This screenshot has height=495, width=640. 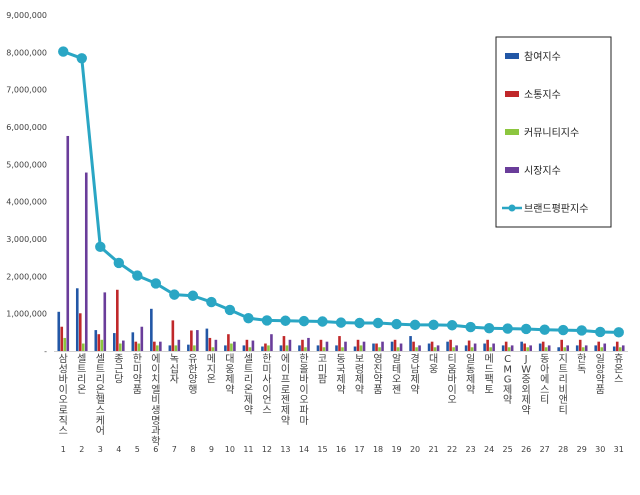 What do you see at coordinates (512, 208) in the screenshot?
I see `legend-swatch-marker` at bounding box center [512, 208].